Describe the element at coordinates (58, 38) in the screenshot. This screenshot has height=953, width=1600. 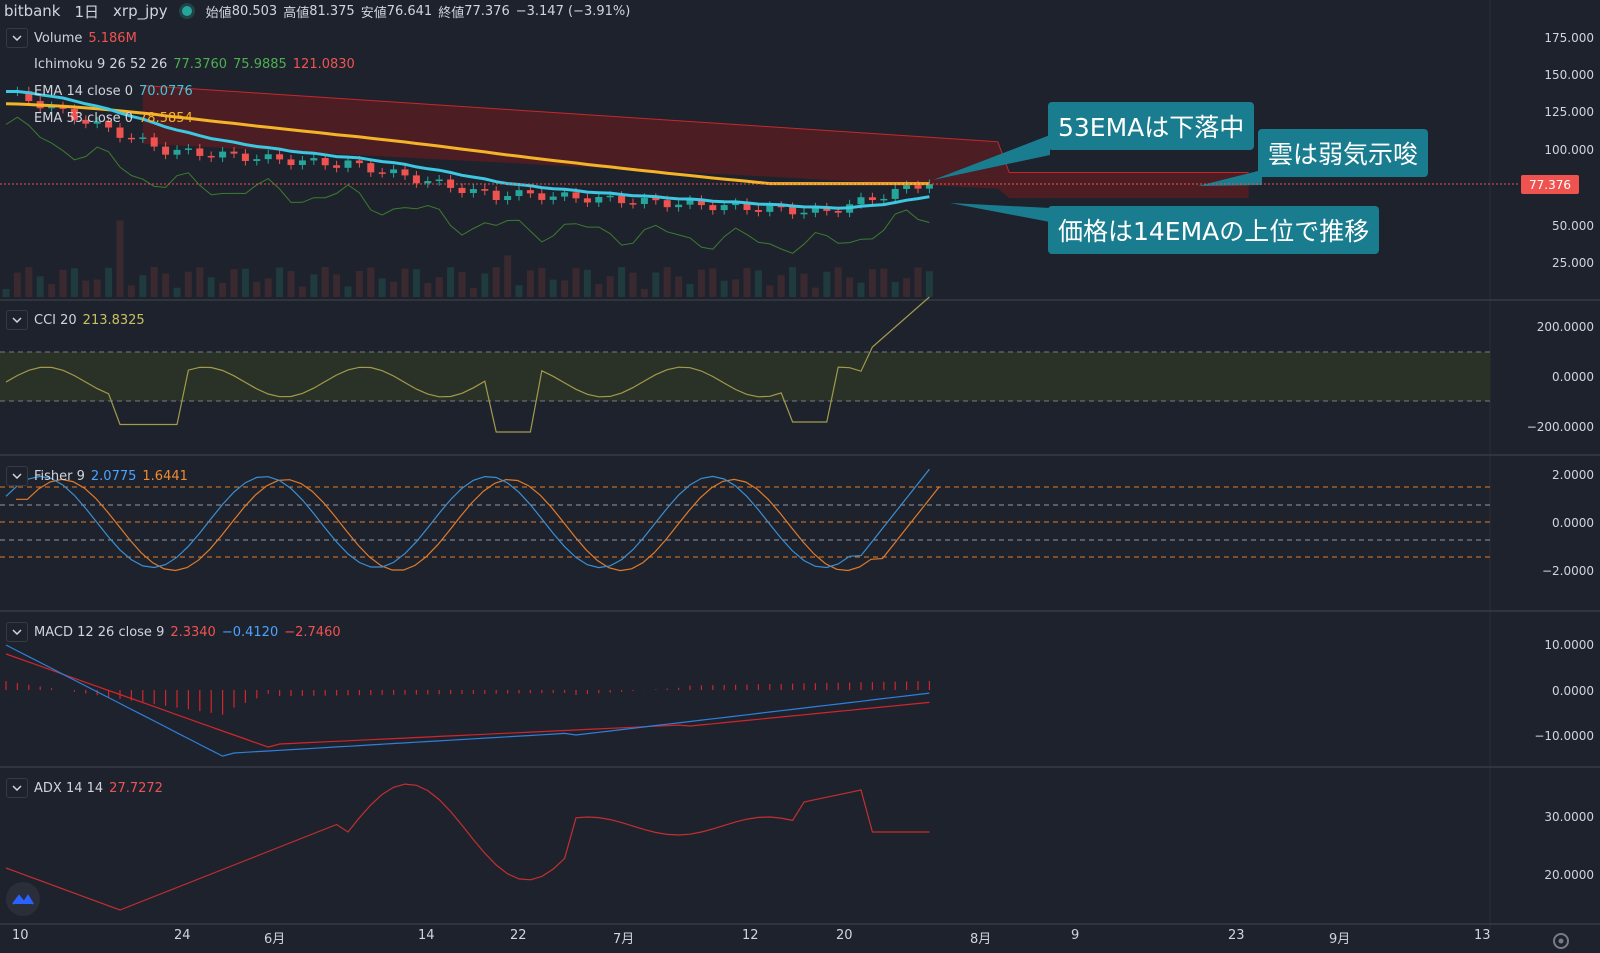
I see `legend-volume-name: Volume` at that location.